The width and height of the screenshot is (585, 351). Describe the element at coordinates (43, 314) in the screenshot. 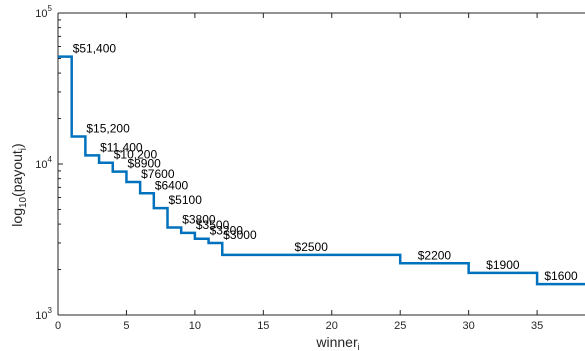

I see `y-tick-label: 10³` at that location.